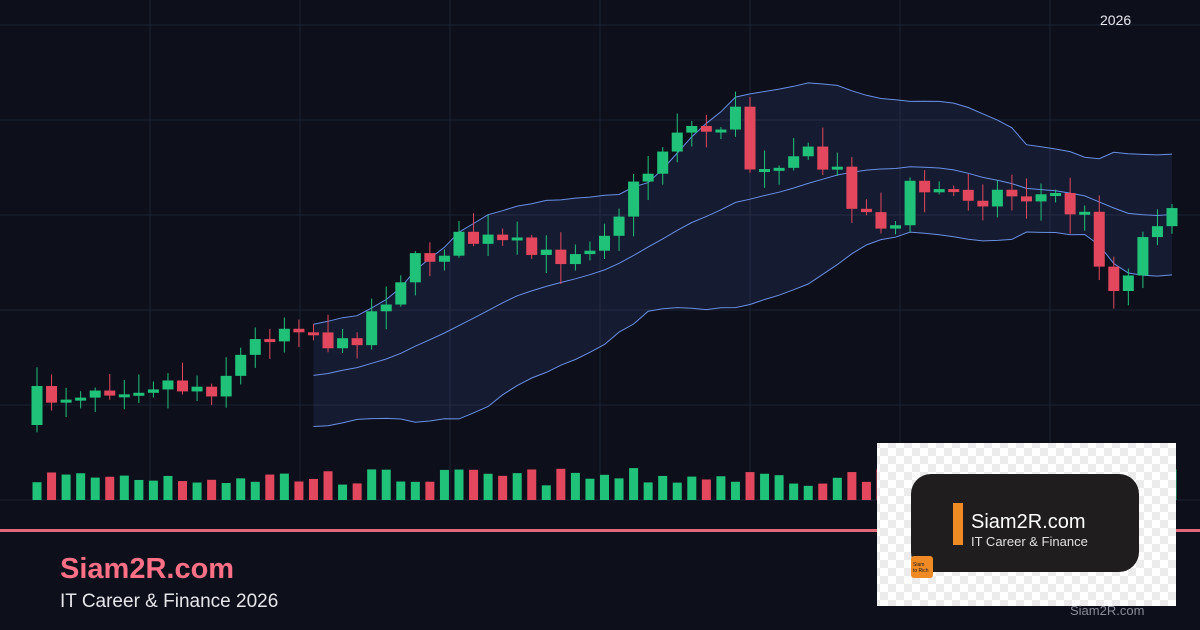  What do you see at coordinates (1107, 610) in the screenshot?
I see `watermark: Siam2R.com` at bounding box center [1107, 610].